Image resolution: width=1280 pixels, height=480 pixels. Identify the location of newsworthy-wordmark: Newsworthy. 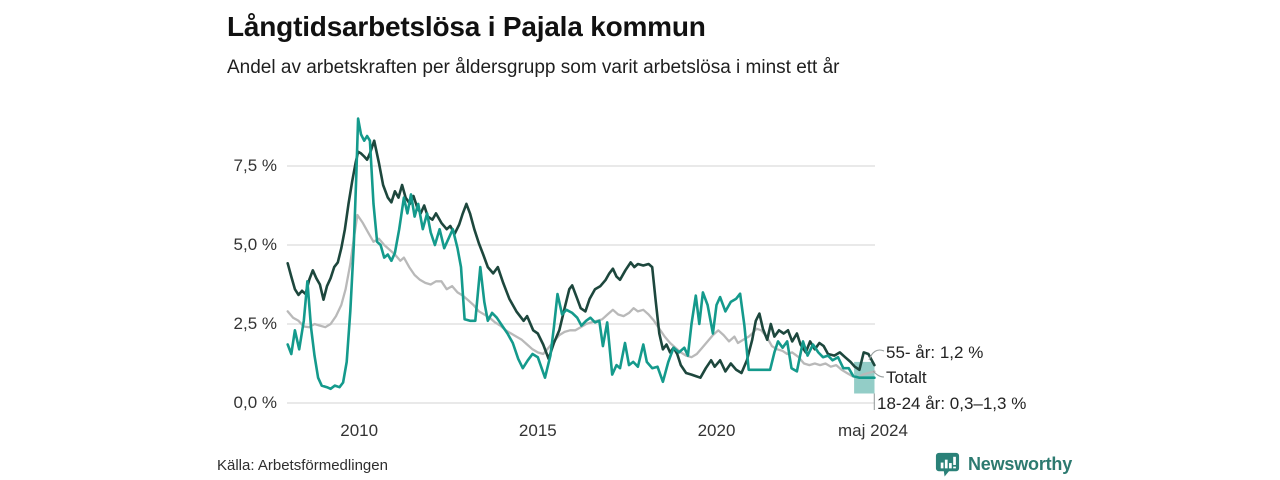
(1020, 464).